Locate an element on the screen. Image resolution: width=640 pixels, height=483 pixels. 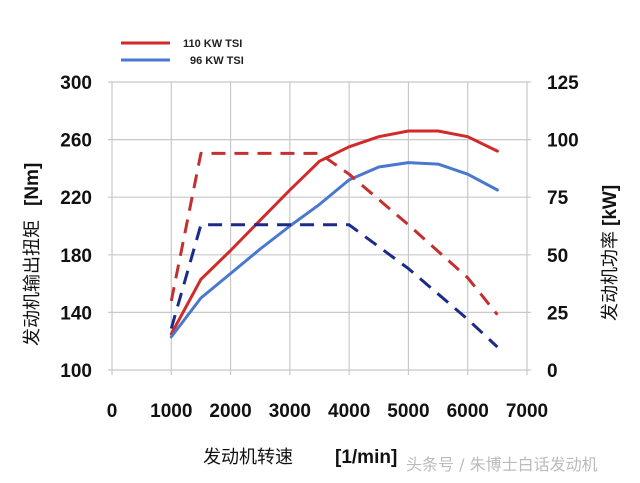
legend-label-96kw: 96 KW TSI is located at coordinates (217, 61).